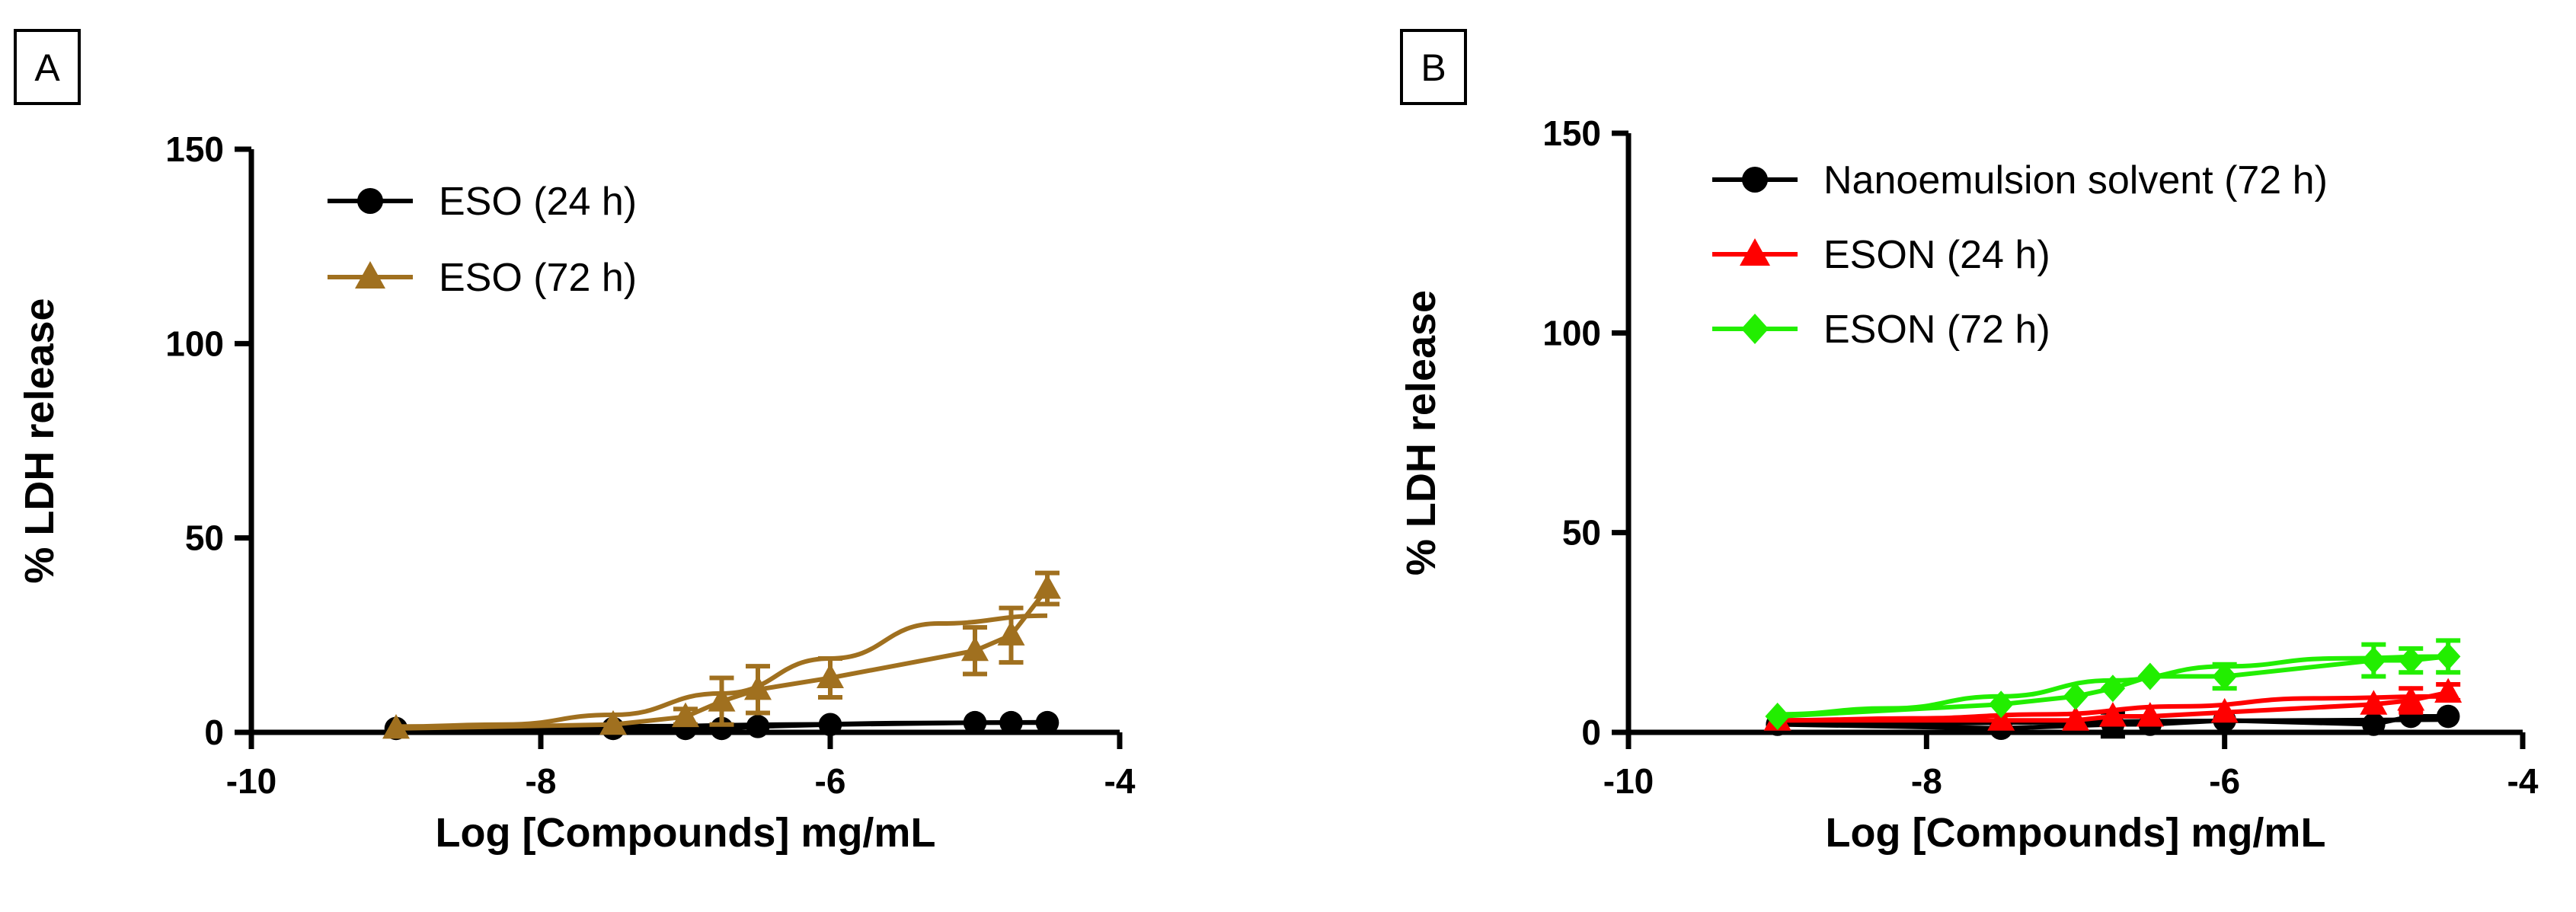 Image resolution: width=2576 pixels, height=912 pixels. I want to click on panel-label: B, so click(1434, 67).